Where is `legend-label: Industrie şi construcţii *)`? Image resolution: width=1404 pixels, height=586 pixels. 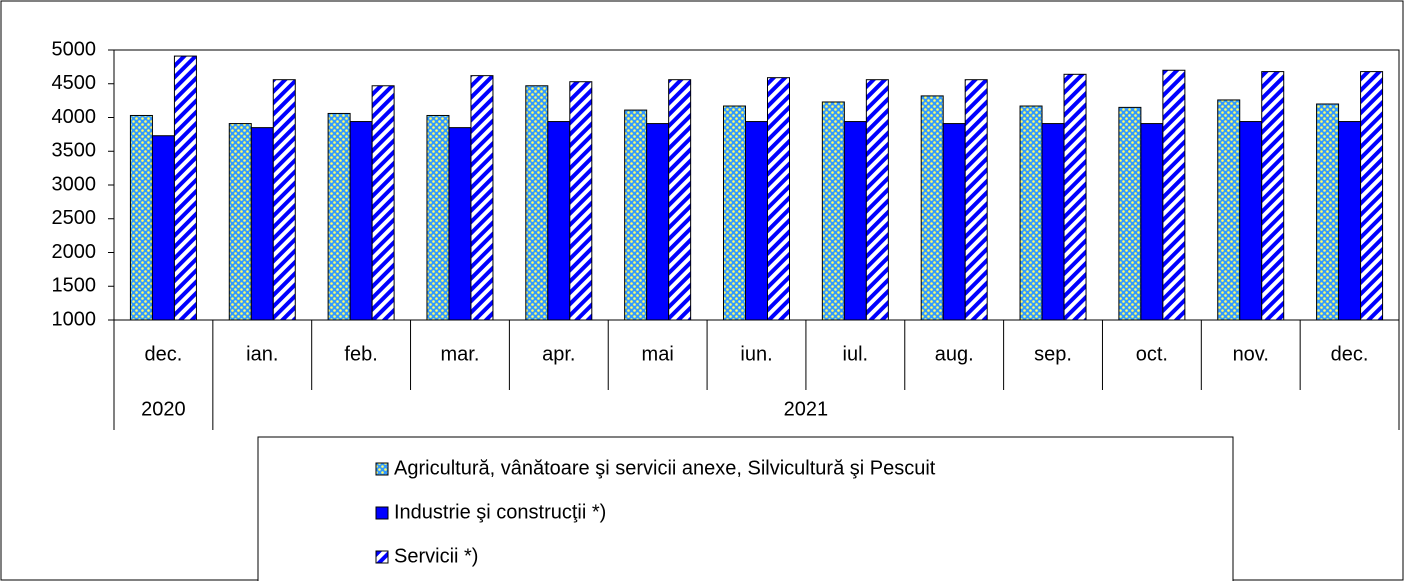
legend-label: Industrie şi construcţii *) is located at coordinates (500, 512).